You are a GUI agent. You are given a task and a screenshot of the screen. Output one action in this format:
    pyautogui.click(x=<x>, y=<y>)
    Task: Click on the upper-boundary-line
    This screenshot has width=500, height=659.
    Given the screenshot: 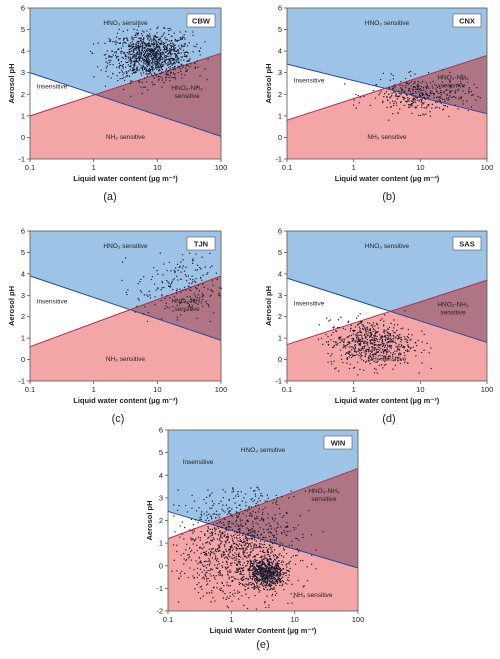 What is the action you would take?
    pyautogui.click(x=387, y=89)
    